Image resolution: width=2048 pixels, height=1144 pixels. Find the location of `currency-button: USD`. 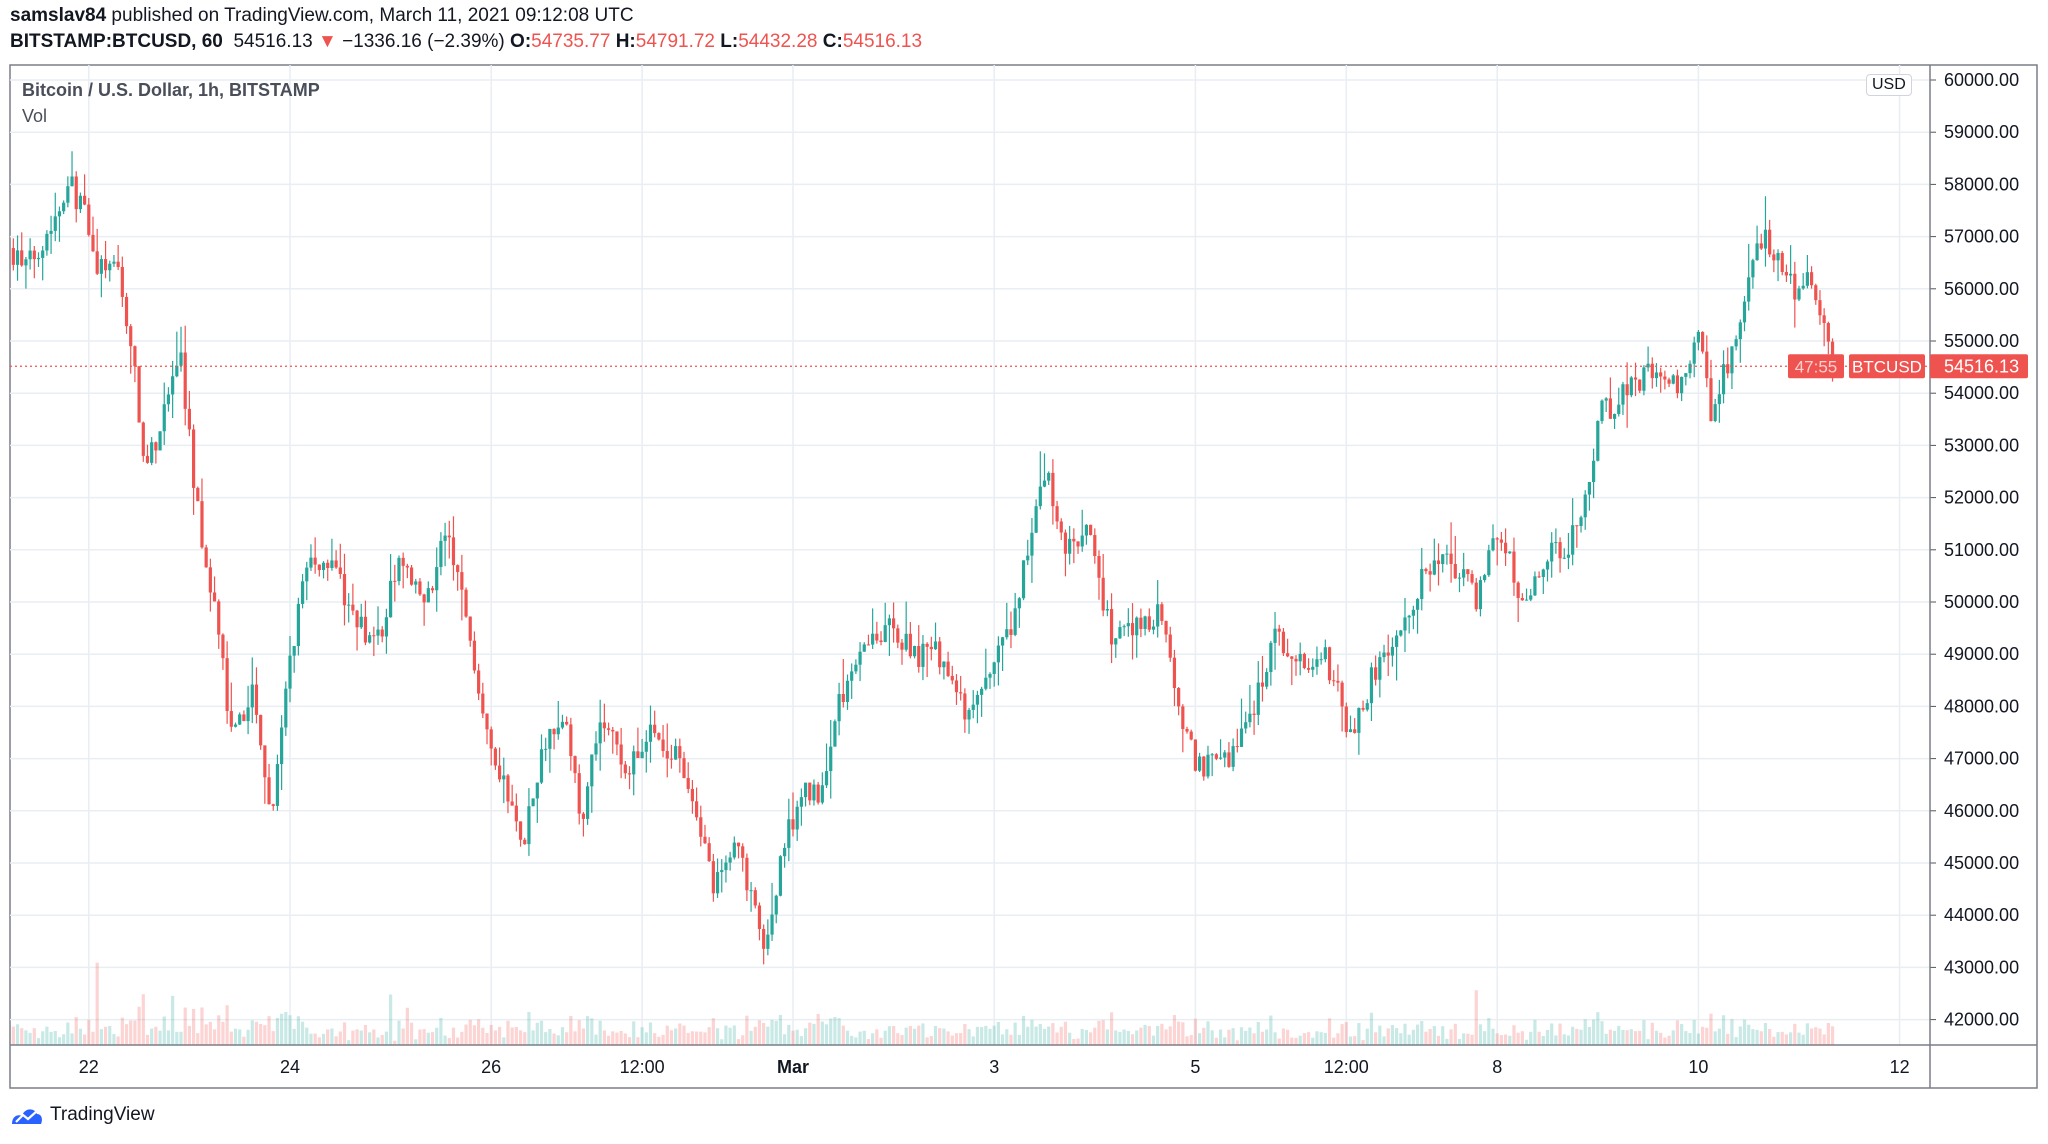

currency-button: USD is located at coordinates (1889, 85).